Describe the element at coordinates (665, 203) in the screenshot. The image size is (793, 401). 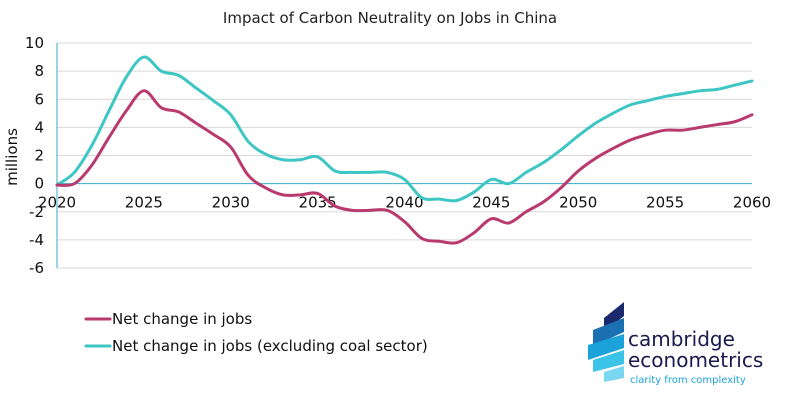
I see `x-tick-label-7: 2055` at that location.